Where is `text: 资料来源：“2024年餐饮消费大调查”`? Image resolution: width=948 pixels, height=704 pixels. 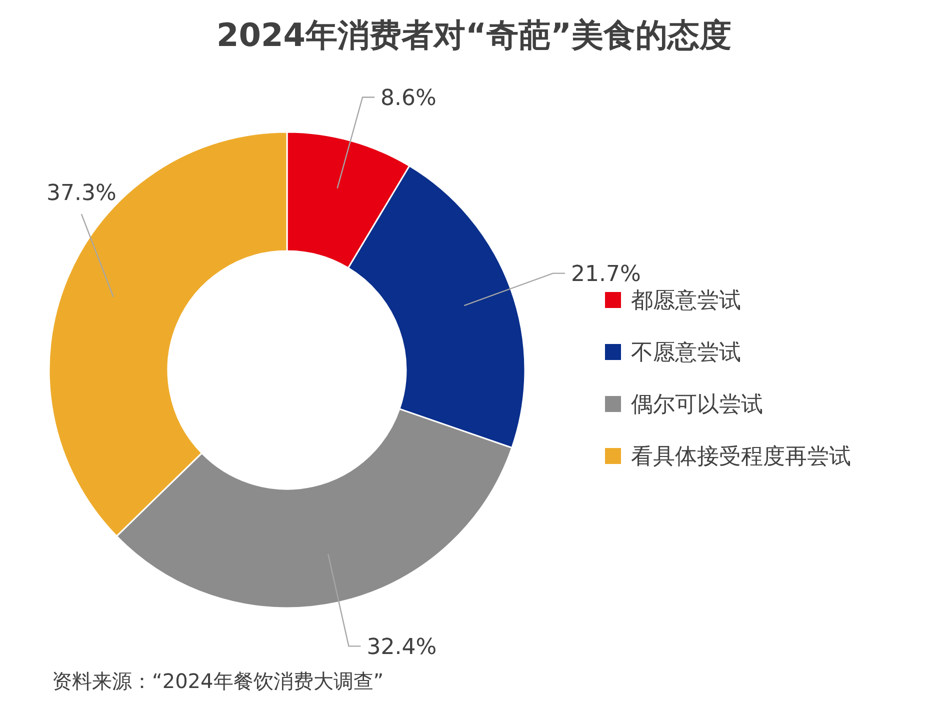
text: 资料来源：“2024年餐饮消费大调查” is located at coordinates (218, 681).